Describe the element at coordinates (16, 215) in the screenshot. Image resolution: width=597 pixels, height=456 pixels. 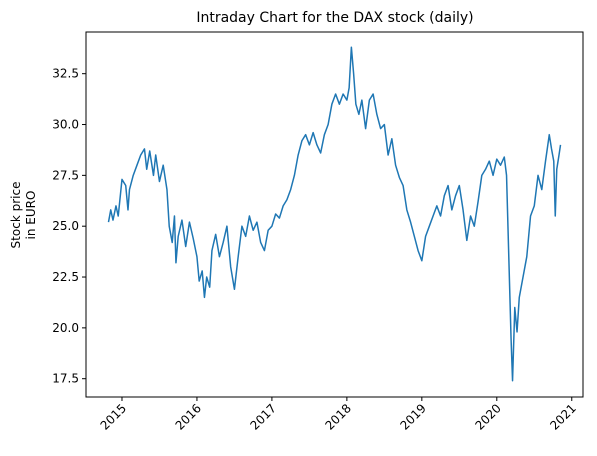
I see `y-axis-label: Stock price` at that location.